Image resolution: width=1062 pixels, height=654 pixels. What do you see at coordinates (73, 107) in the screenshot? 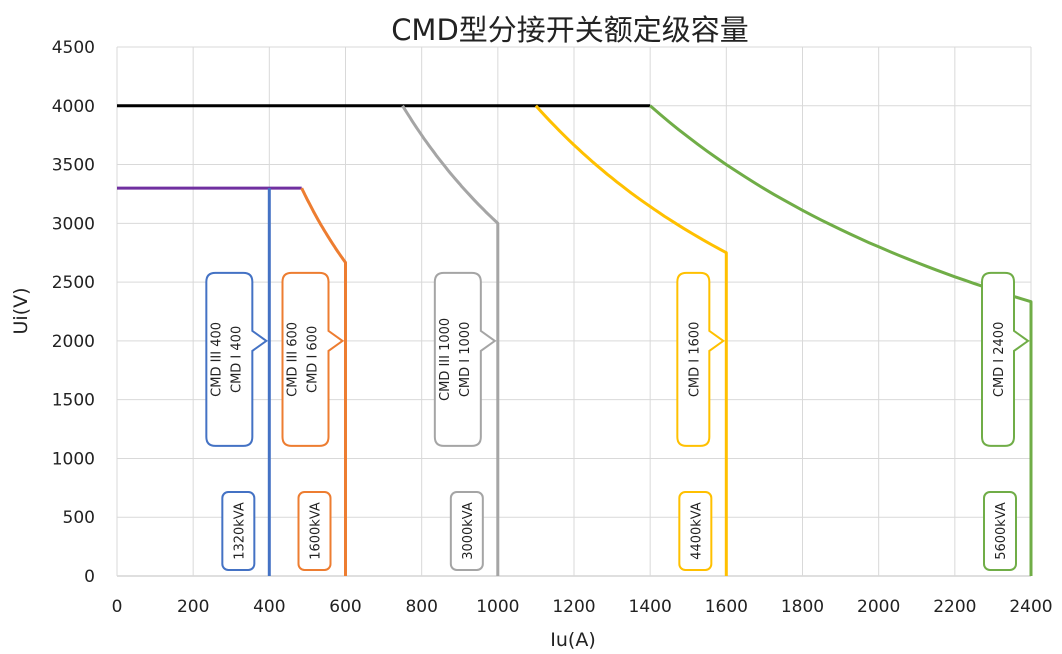
I see `y-tick-label: 4000` at bounding box center [73, 107].